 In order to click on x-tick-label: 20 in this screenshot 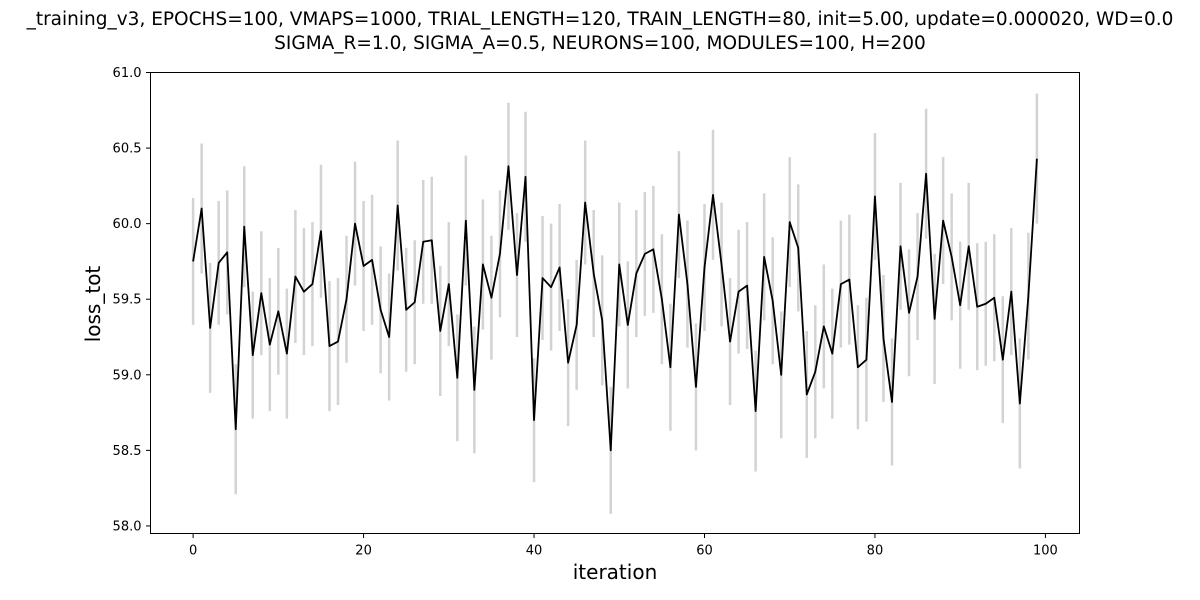, I will do `click(363, 551)`.